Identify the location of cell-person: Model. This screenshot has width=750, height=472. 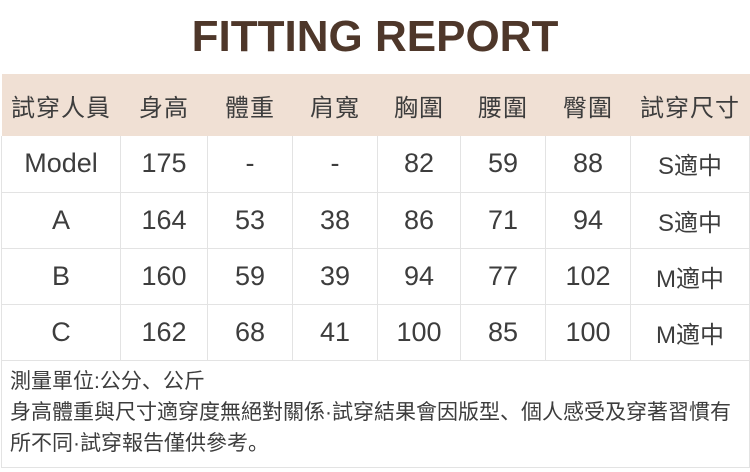
(61, 164).